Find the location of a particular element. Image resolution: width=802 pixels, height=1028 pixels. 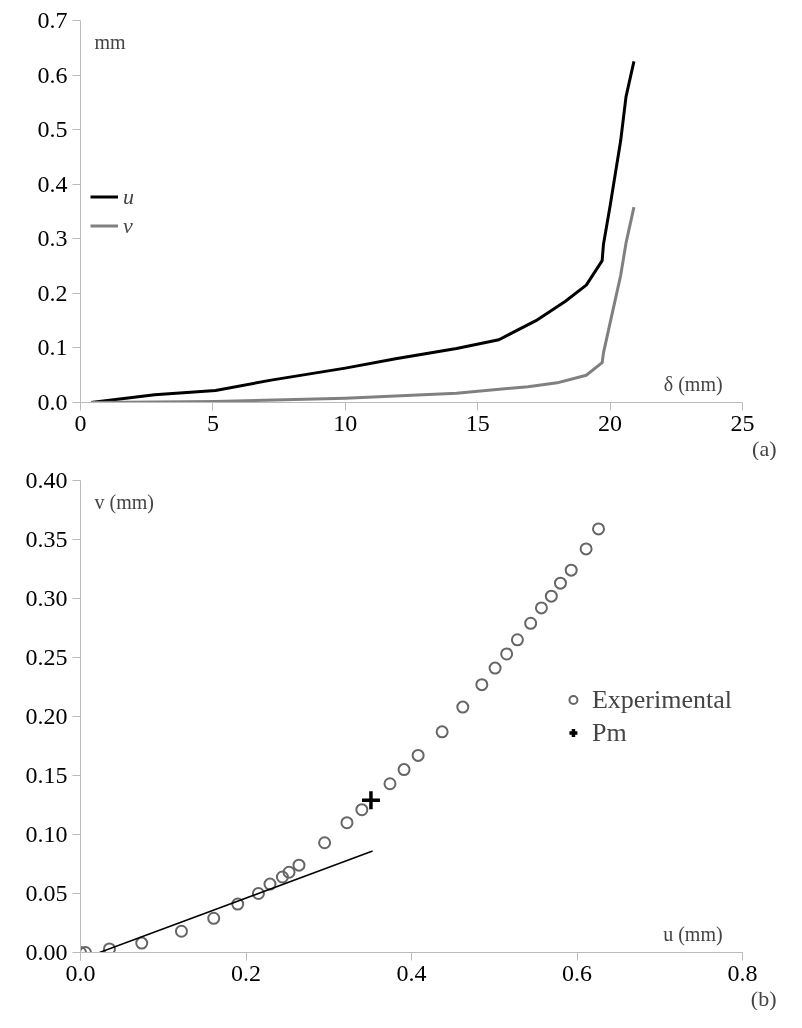

x-tick-label: 0.6 is located at coordinates (577, 972).